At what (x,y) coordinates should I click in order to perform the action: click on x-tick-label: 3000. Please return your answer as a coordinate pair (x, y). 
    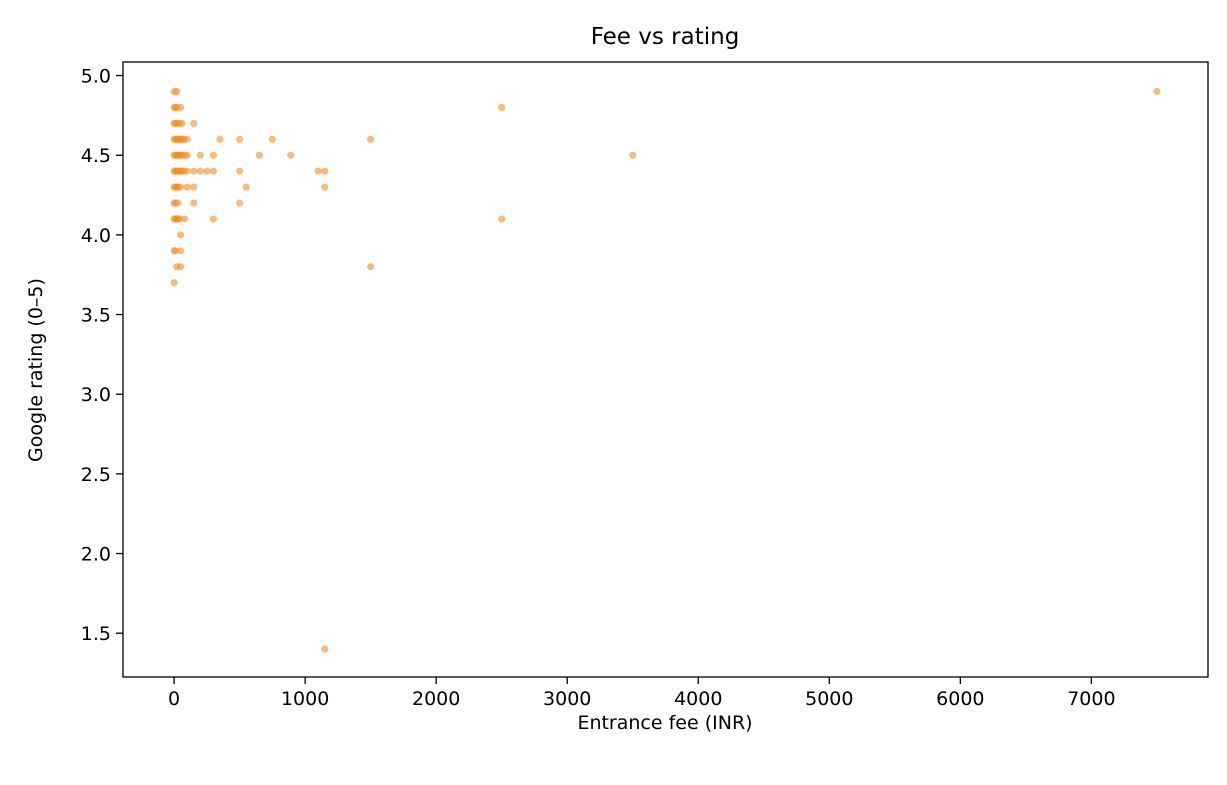
    Looking at the image, I should click on (567, 699).